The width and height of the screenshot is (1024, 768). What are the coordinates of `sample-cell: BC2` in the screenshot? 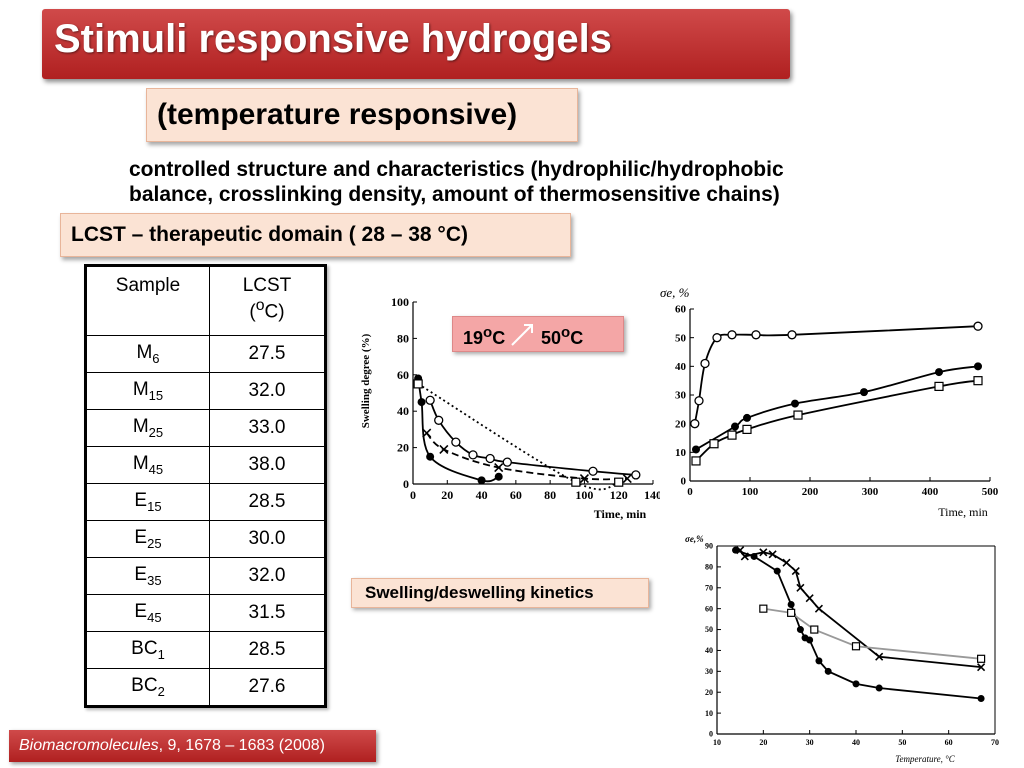 It's located at (147, 687).